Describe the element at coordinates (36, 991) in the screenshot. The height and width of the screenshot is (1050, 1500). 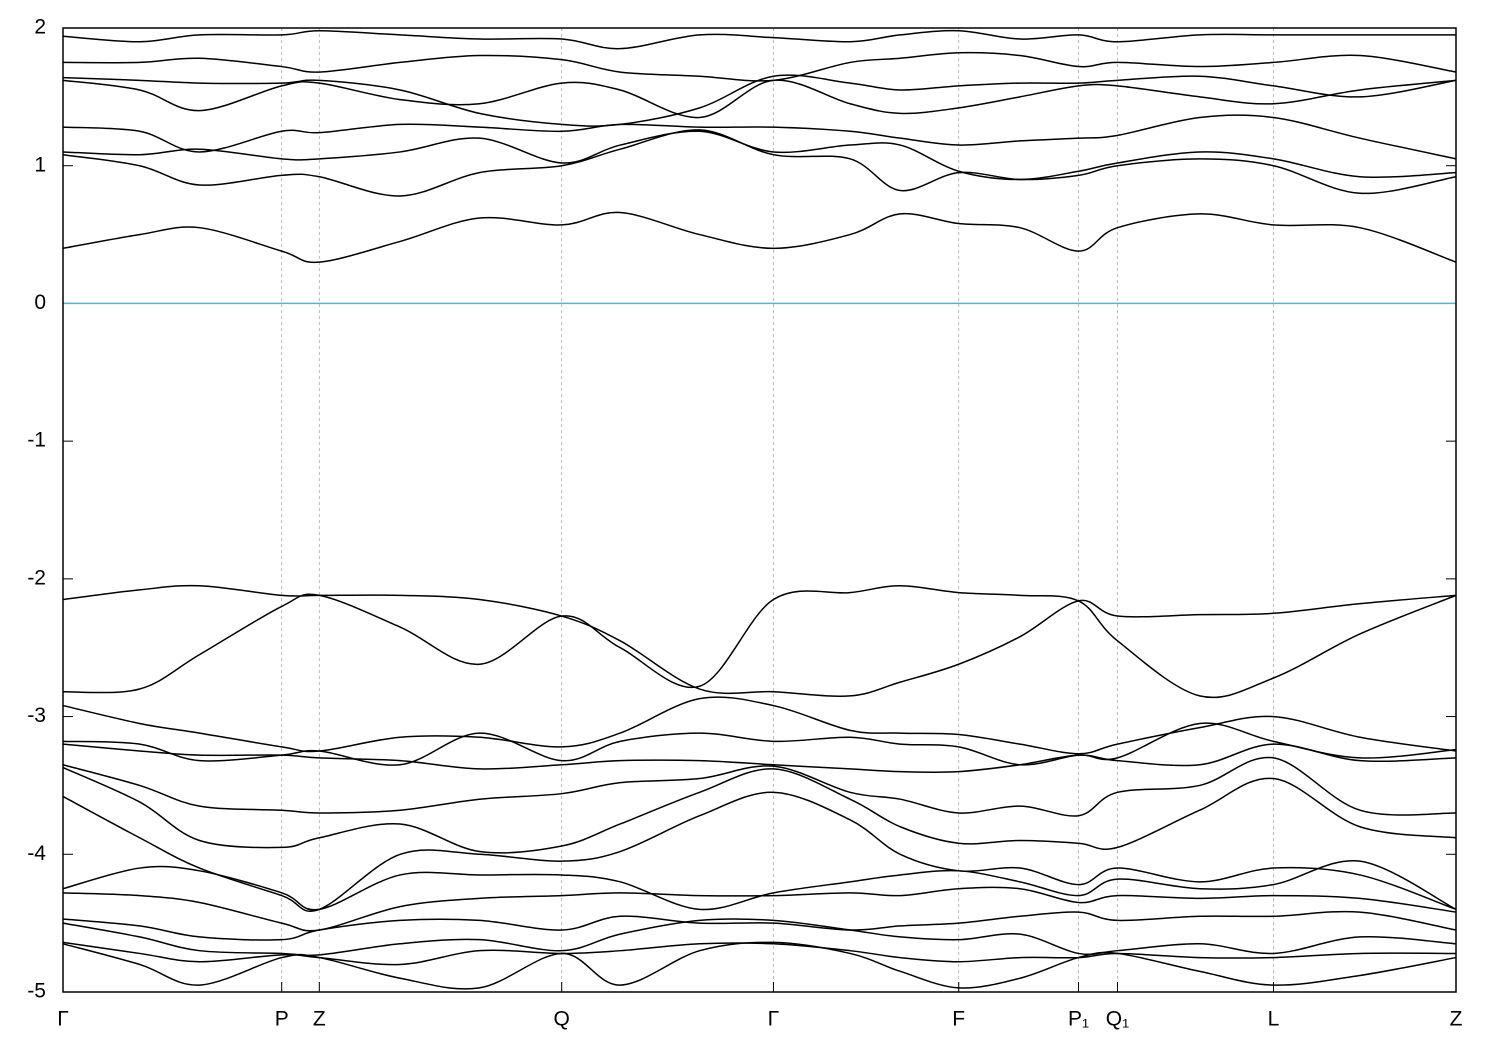
I see `y-tick-label: -5` at that location.